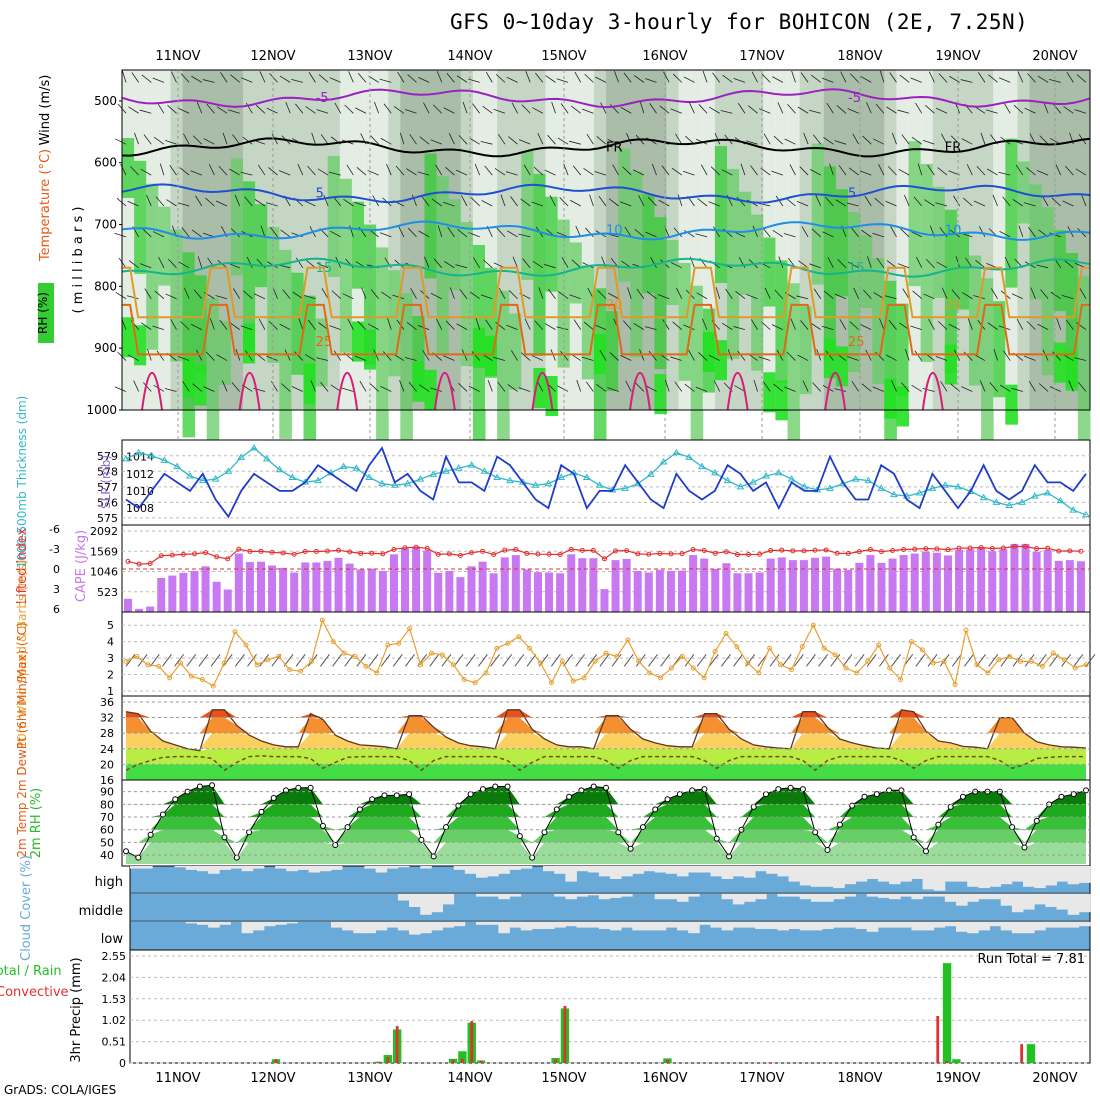 This screenshot has width=1100, height=1100. What do you see at coordinates (107, 764) in the screenshot?
I see `temp-tick: 20` at bounding box center [107, 764].